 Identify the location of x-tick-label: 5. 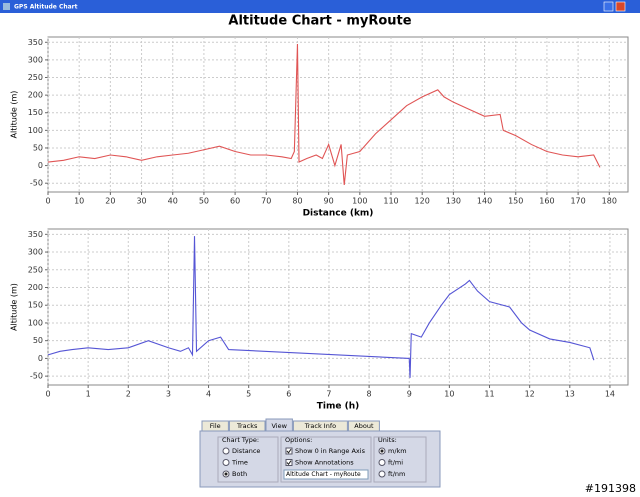
(248, 394).